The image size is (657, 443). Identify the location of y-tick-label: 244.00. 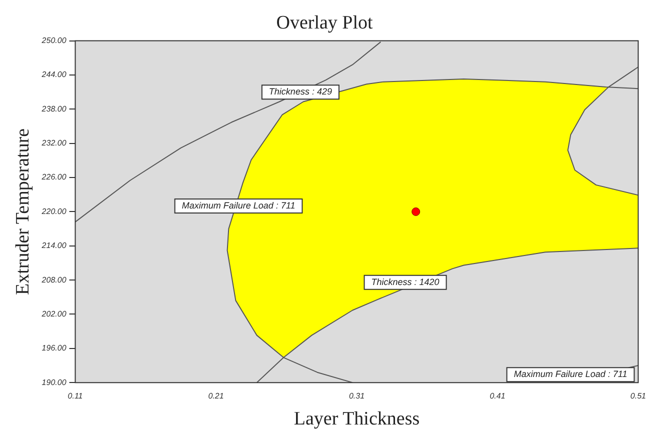
(53, 75).